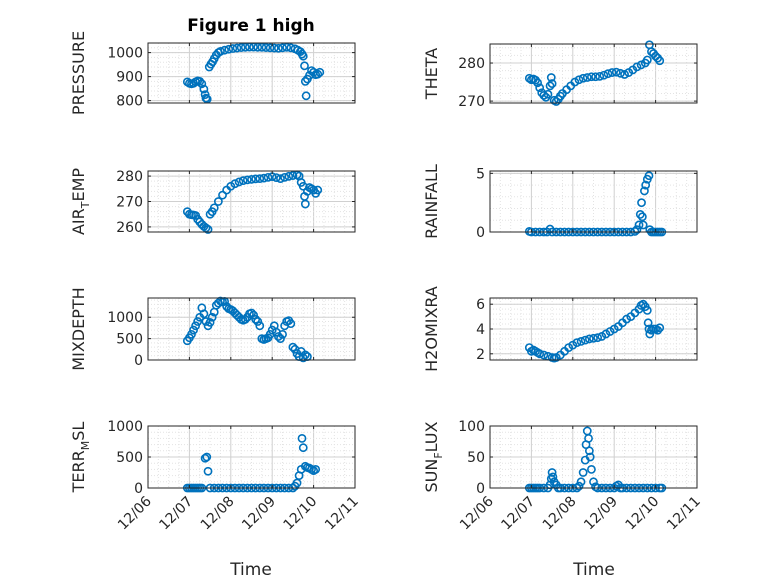  I want to click on x-tick-label: 12/06, so click(477, 513).